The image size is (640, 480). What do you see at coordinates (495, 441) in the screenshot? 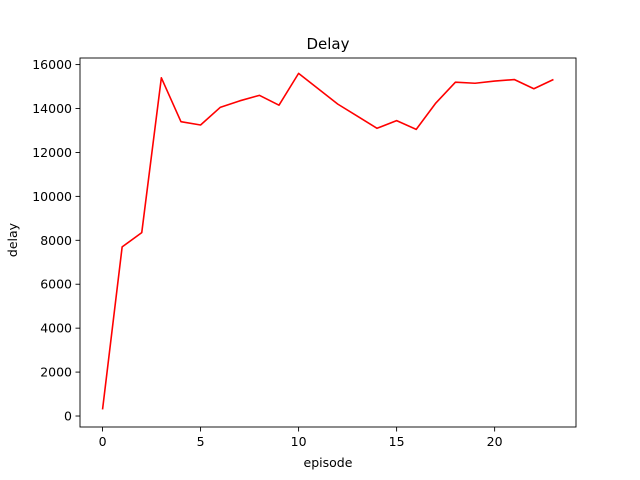
I see `x-tick-label-20: 20` at bounding box center [495, 441].